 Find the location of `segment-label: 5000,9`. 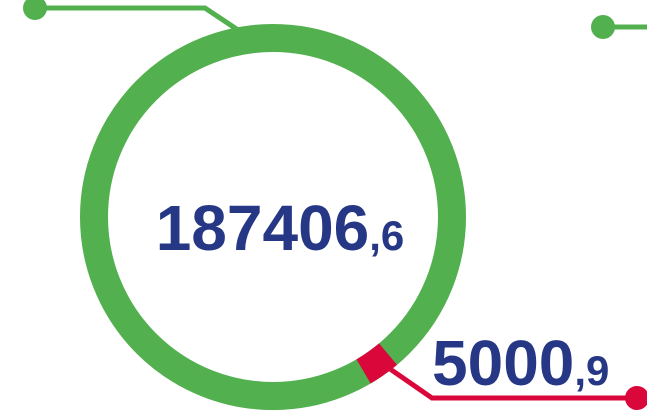

segment-label: 5000,9 is located at coordinates (520, 363).